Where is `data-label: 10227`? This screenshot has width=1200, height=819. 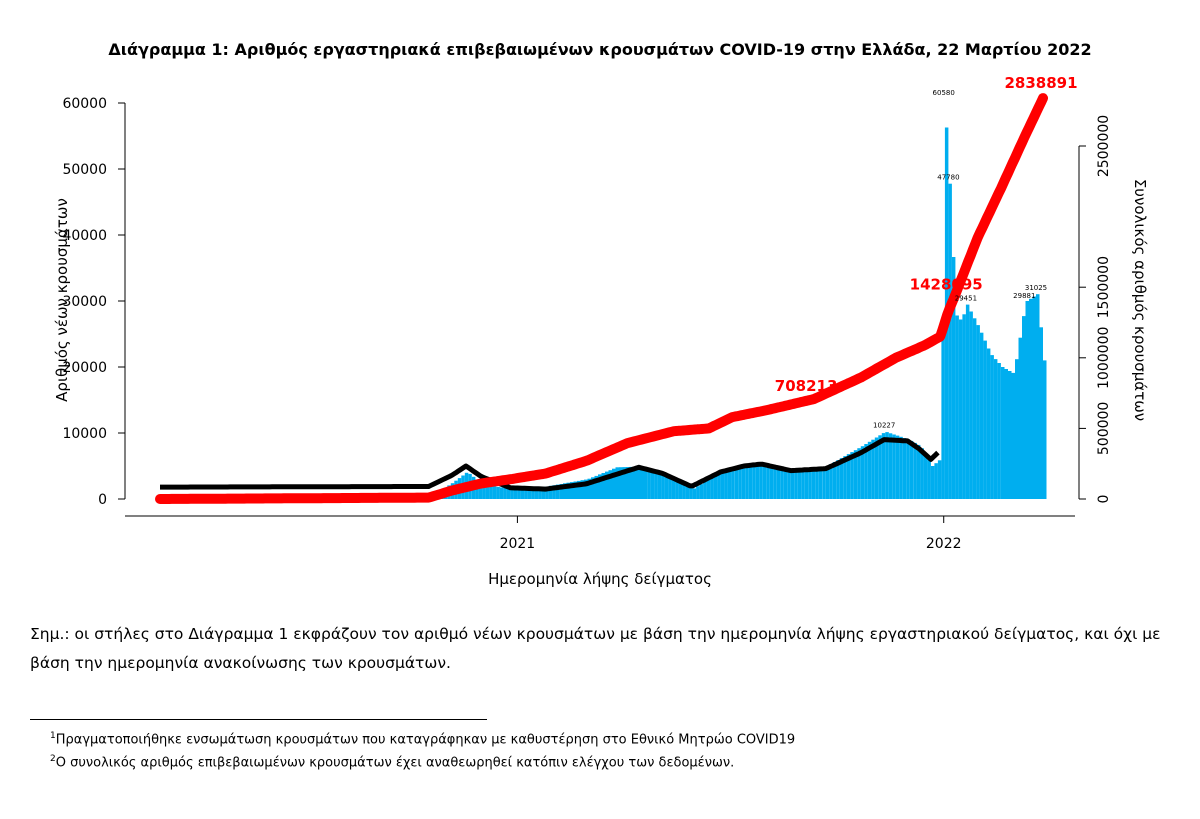 data-label: 10227 is located at coordinates (884, 426).